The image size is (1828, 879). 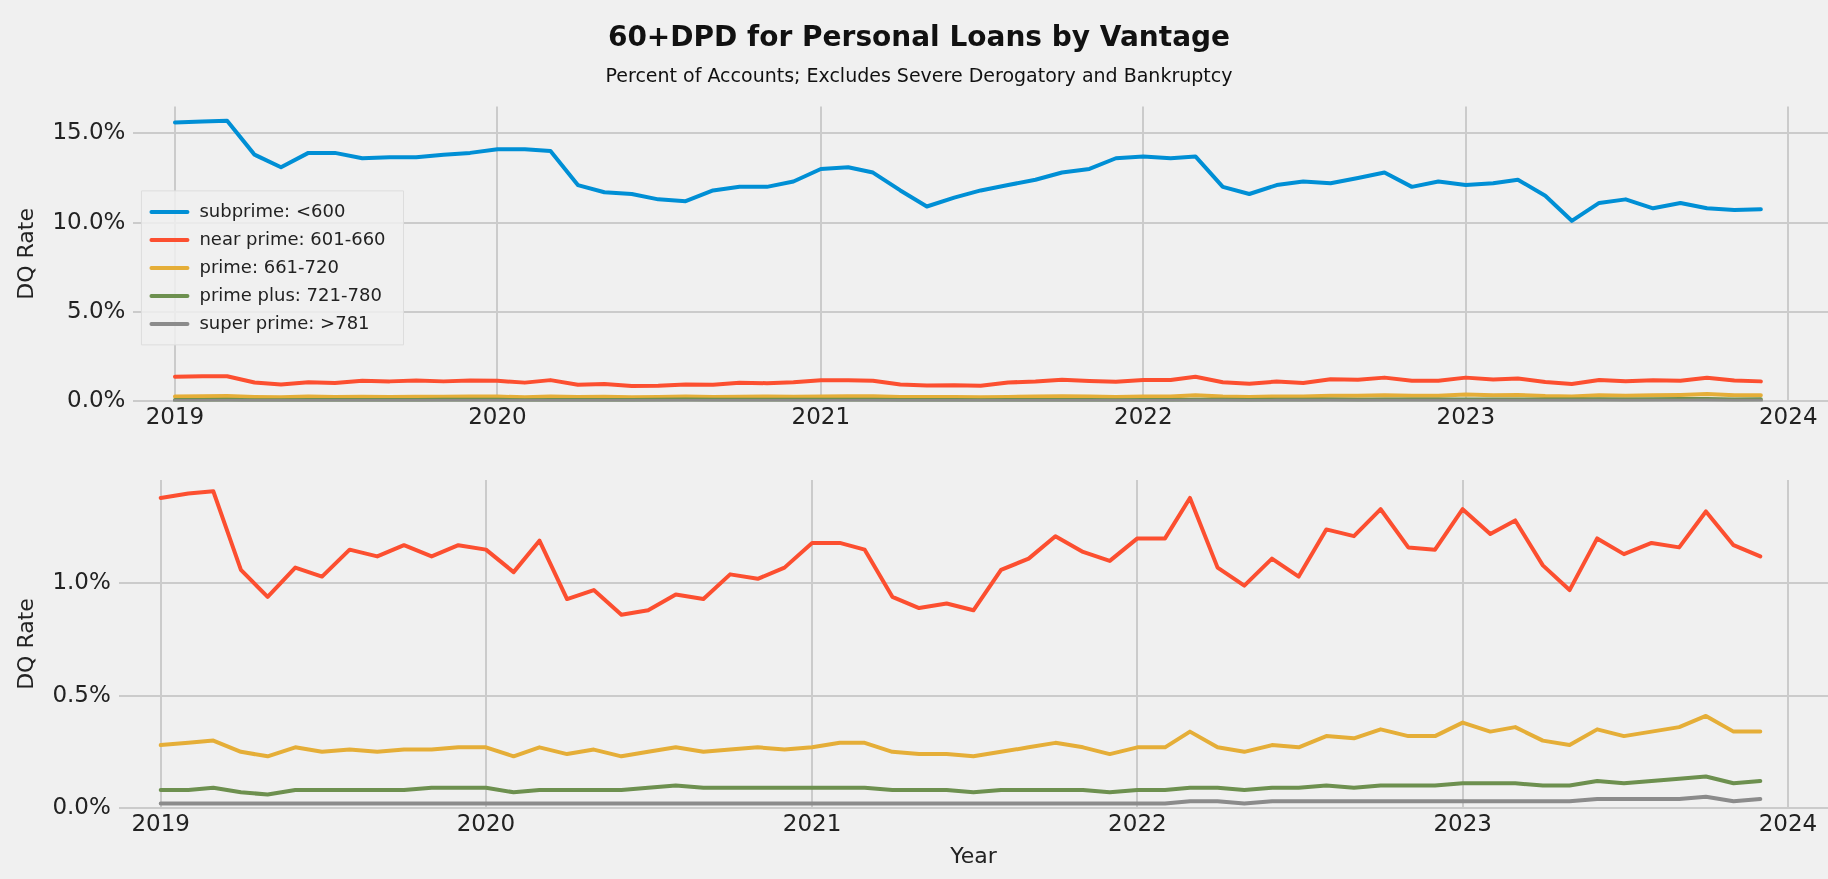 I want to click on legend-label: super prime: >781, so click(x=284, y=322).